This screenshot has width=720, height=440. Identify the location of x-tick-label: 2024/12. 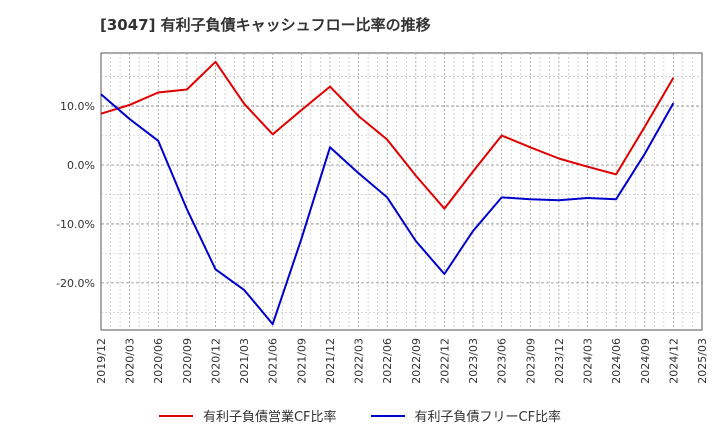
(673, 361).